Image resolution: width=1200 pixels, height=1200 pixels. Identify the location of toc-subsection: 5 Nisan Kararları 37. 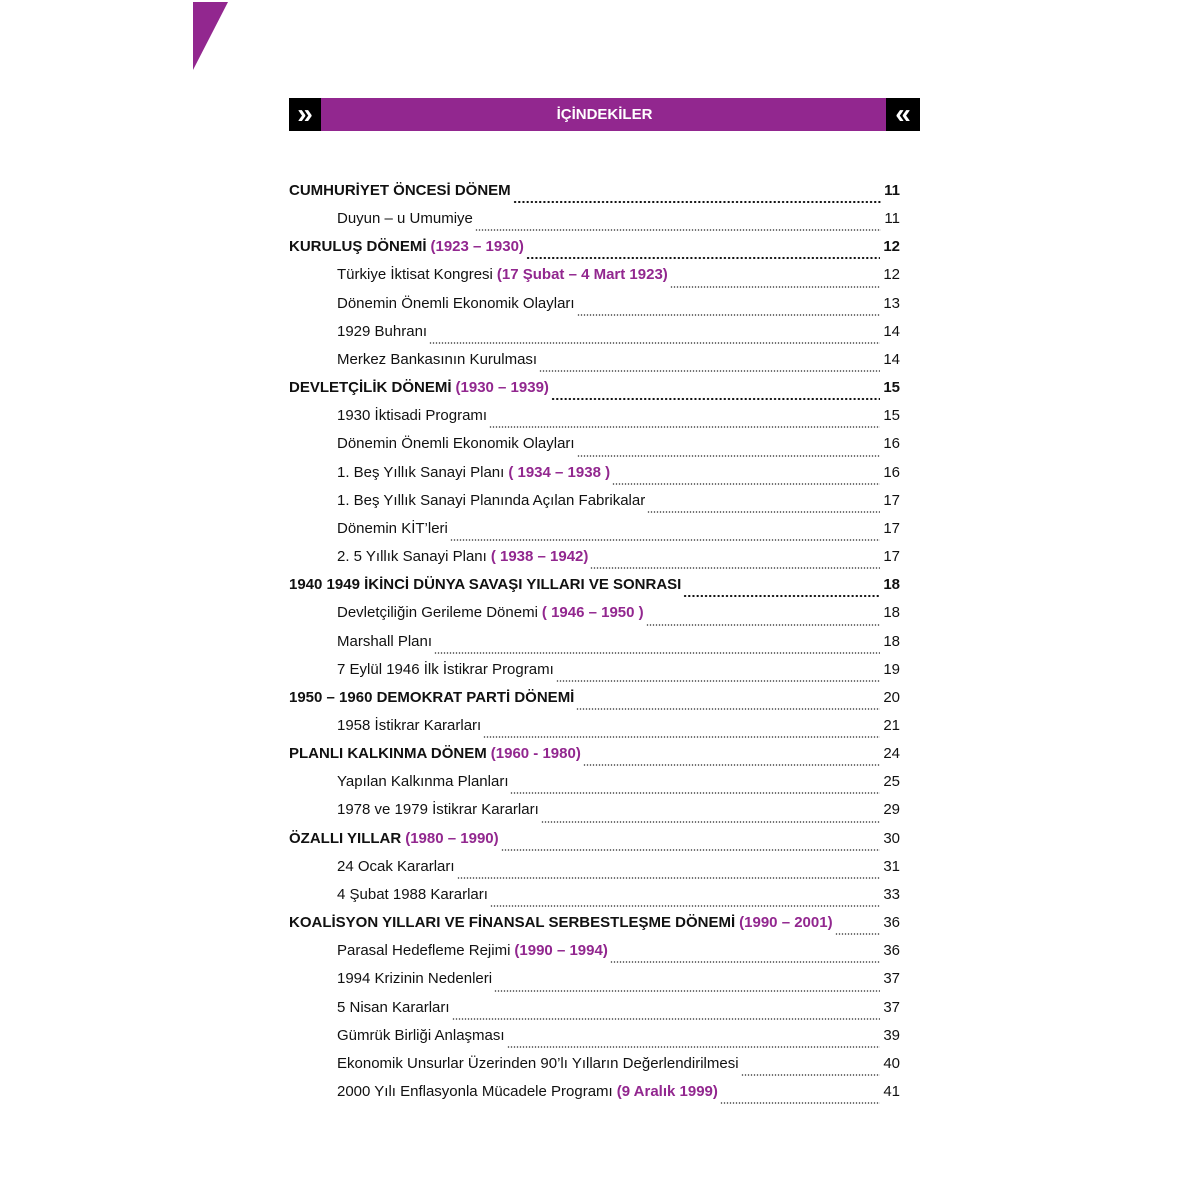
(594, 1013).